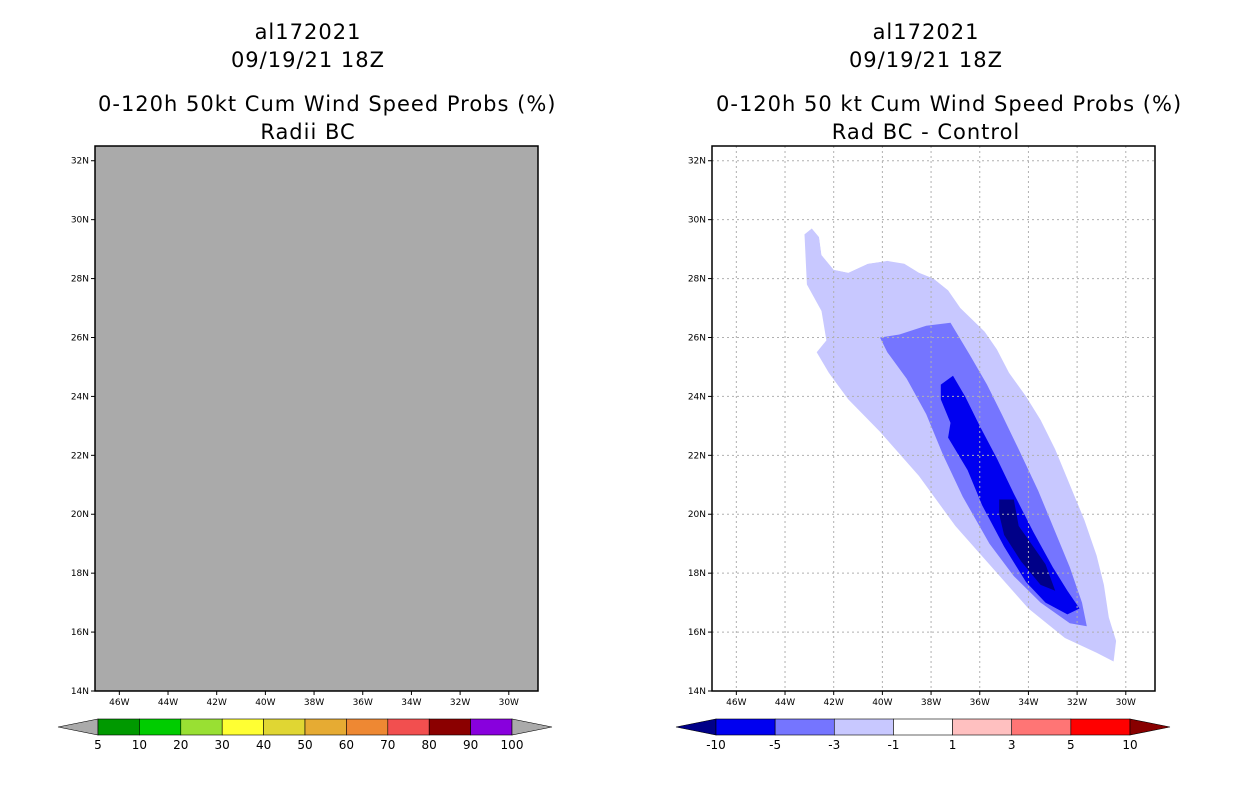 Image resolution: width=1236 pixels, height=800 pixels. Describe the element at coordinates (80, 162) in the screenshot. I see `left-ytick-label-32N: 32N` at that location.